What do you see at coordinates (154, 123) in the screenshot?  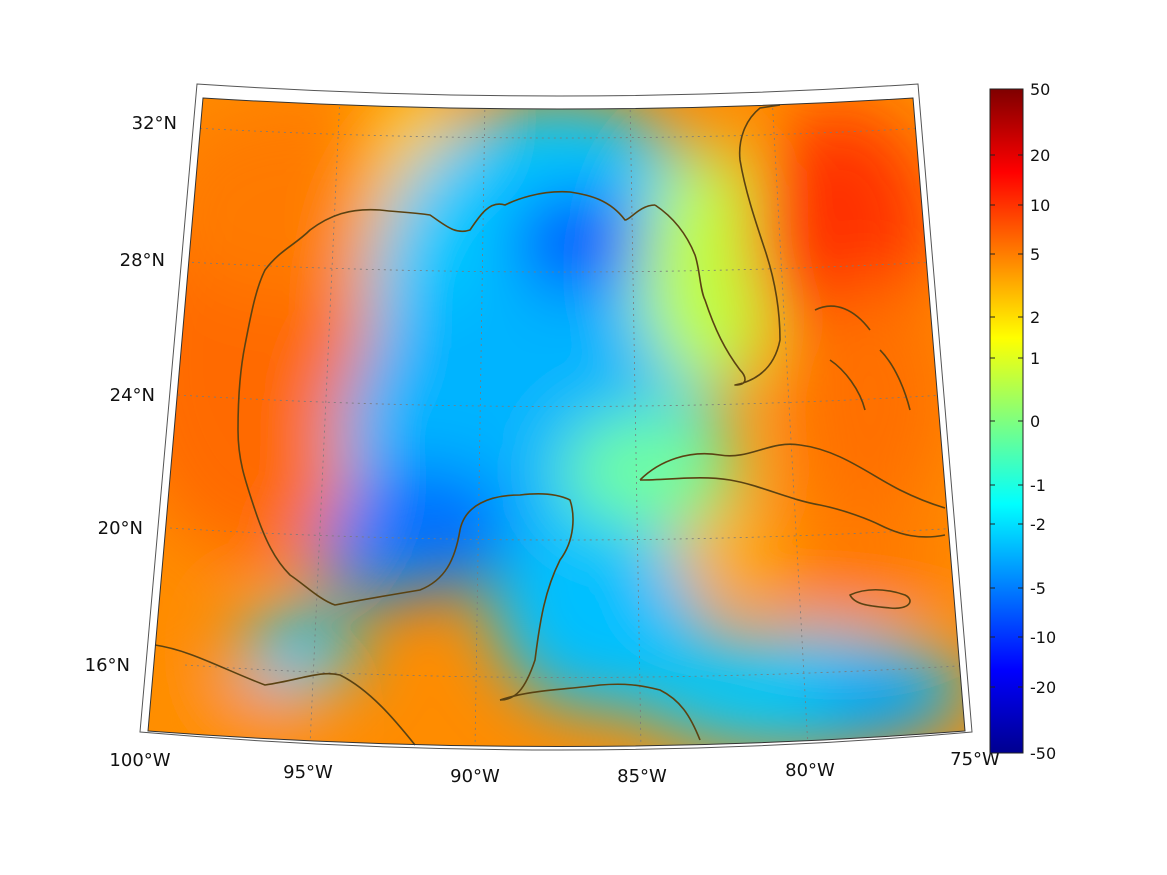 I see `lat-label: 32°N` at bounding box center [154, 123].